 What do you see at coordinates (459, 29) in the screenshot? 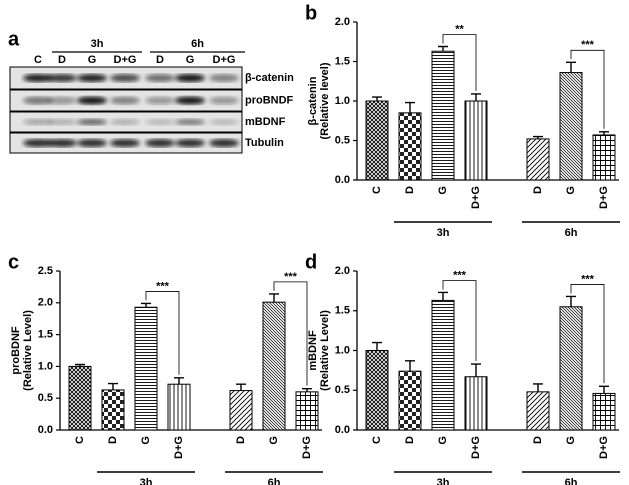
I see `significance-label: **` at bounding box center [459, 29].